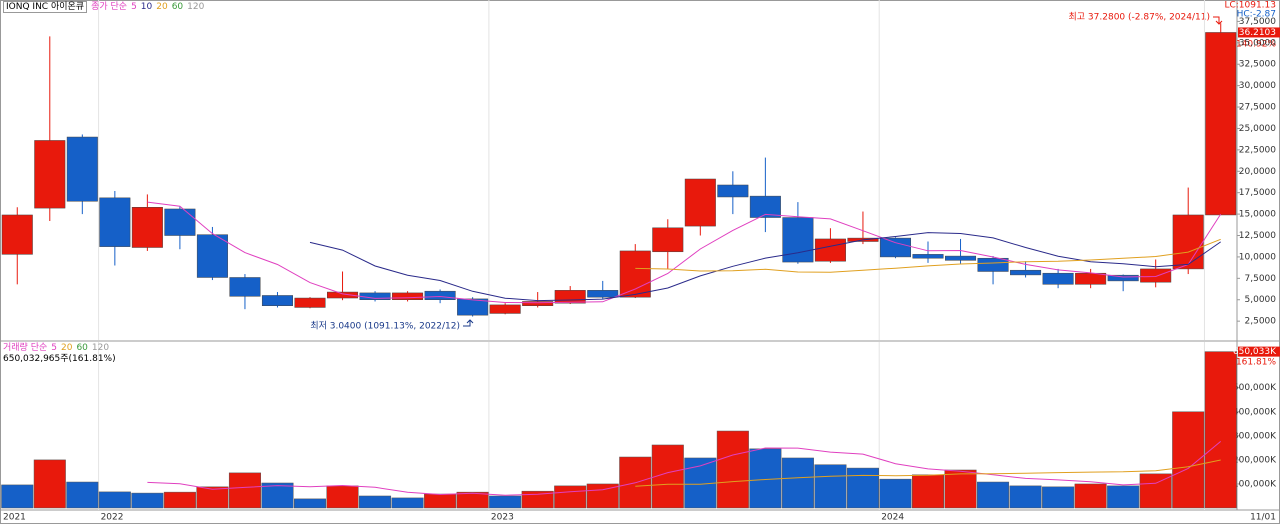  I want to click on last-change: 140.92%, so click(1256, 45).